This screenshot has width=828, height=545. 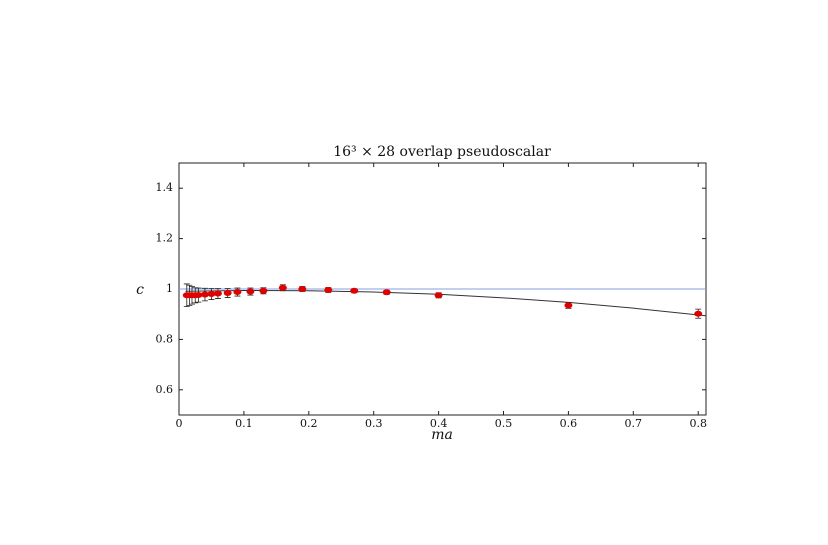 What do you see at coordinates (165, 389) in the screenshot?
I see `y-tick-label: 0.6` at bounding box center [165, 389].